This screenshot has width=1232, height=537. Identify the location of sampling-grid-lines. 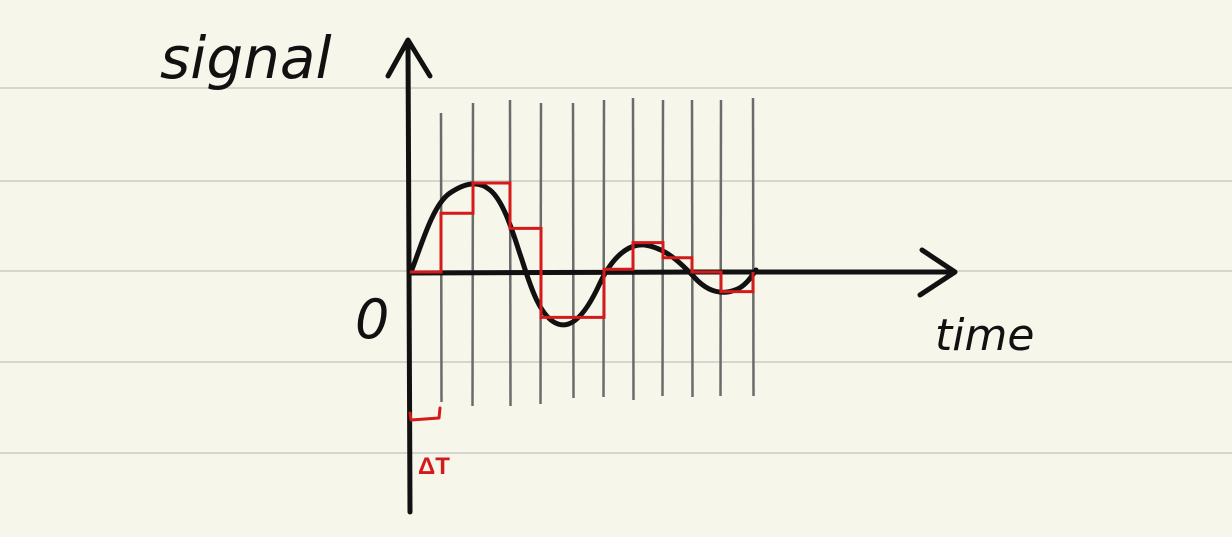
(597, 252).